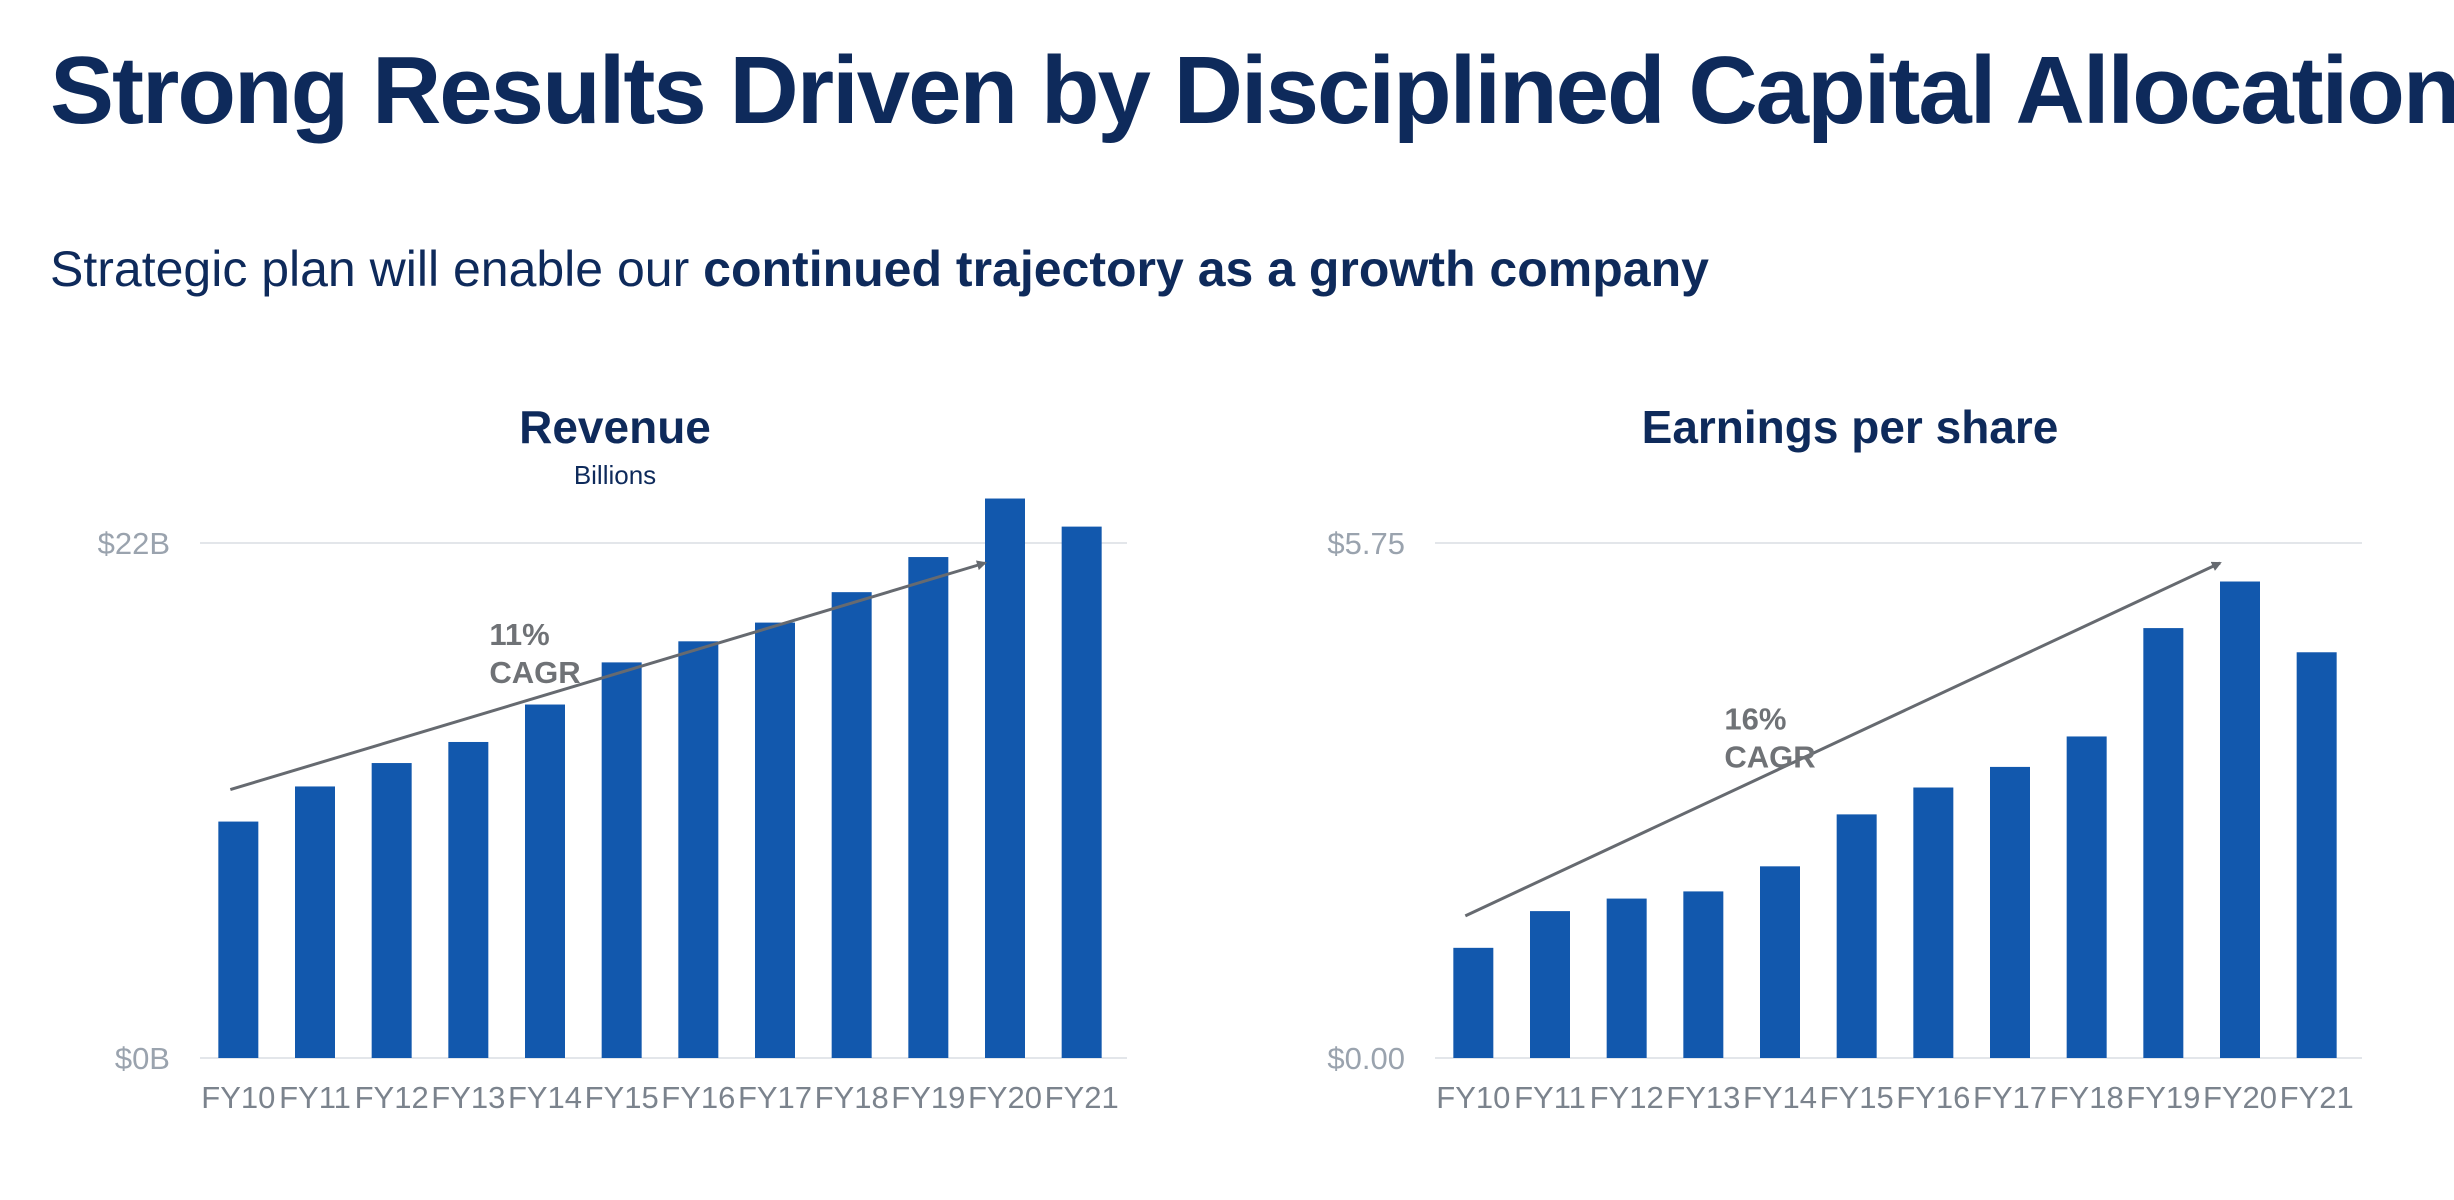 The height and width of the screenshot is (1200, 2454). What do you see at coordinates (134, 543) in the screenshot?
I see `y-tick-label: $22B` at bounding box center [134, 543].